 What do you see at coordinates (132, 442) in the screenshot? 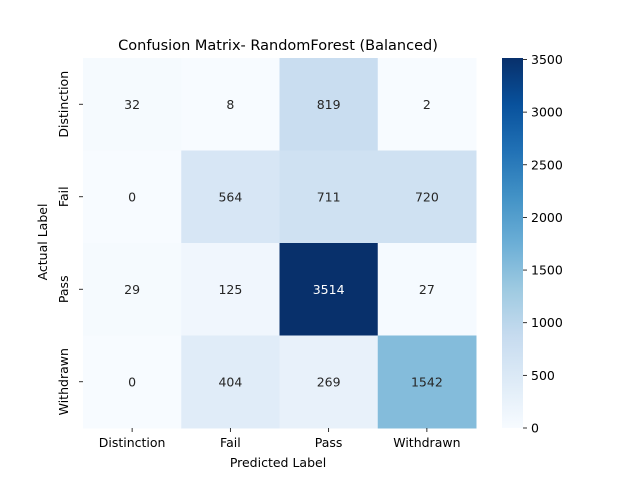
I see `x-tick-label: Distinction` at bounding box center [132, 442].